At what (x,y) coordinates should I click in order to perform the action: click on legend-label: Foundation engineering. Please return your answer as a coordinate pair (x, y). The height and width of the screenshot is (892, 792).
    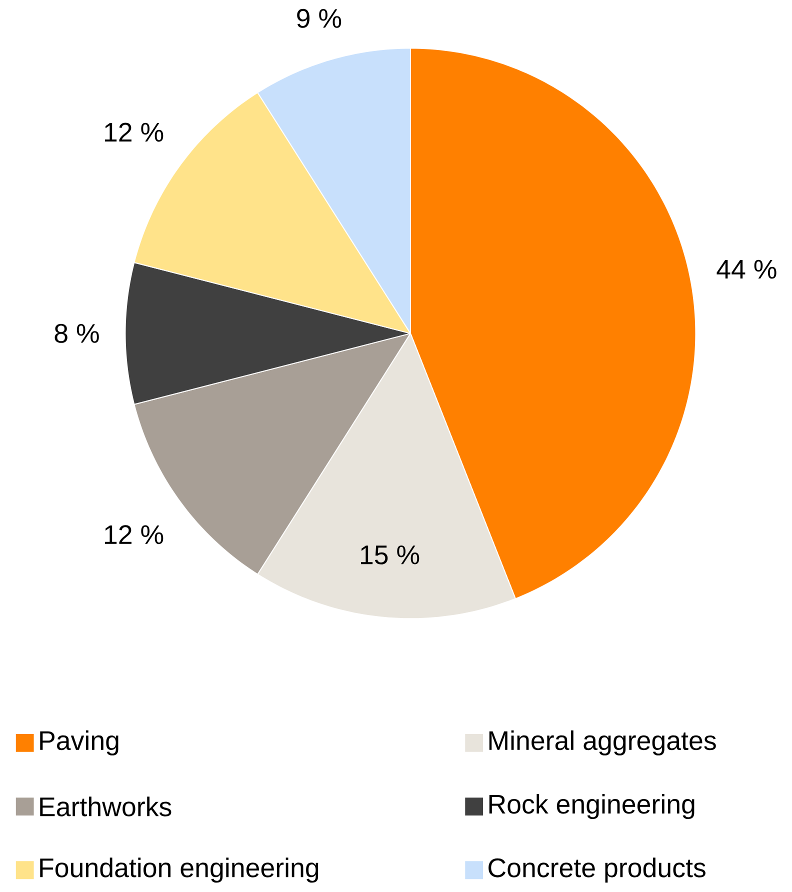
    Looking at the image, I should click on (179, 870).